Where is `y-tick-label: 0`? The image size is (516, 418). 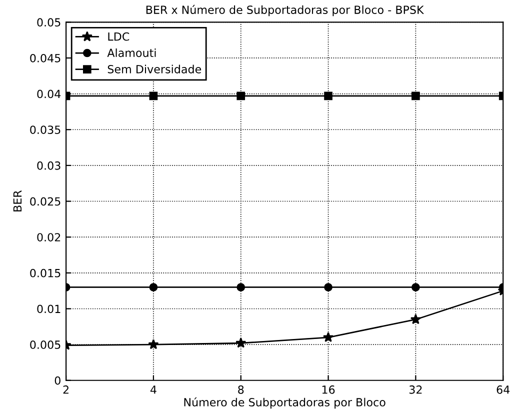
y-tick-label: 0 is located at coordinates (57, 380).